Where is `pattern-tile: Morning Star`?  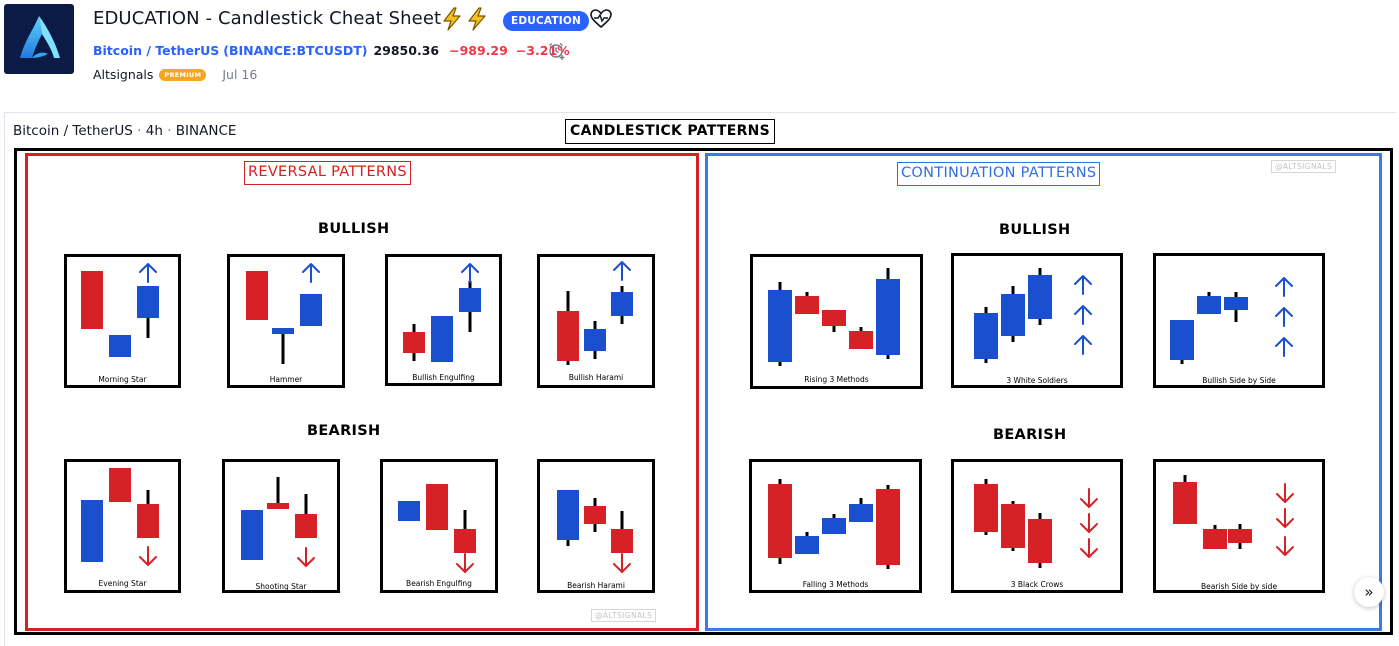 pattern-tile: Morning Star is located at coordinates (122, 321).